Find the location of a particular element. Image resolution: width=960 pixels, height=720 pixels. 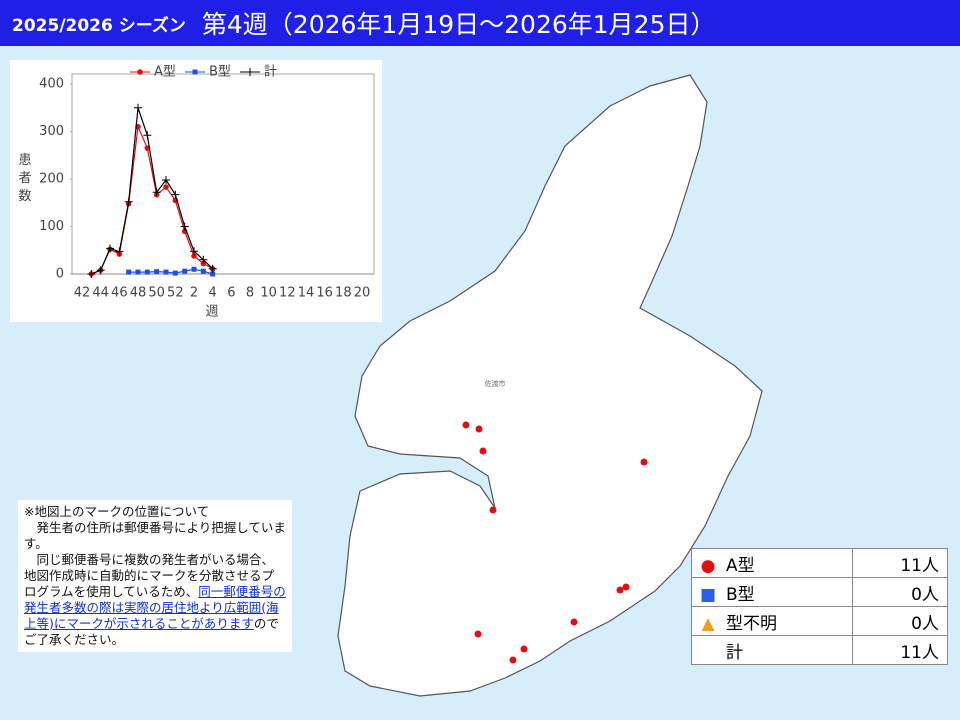

city-label: 佐渡市 is located at coordinates (495, 383).